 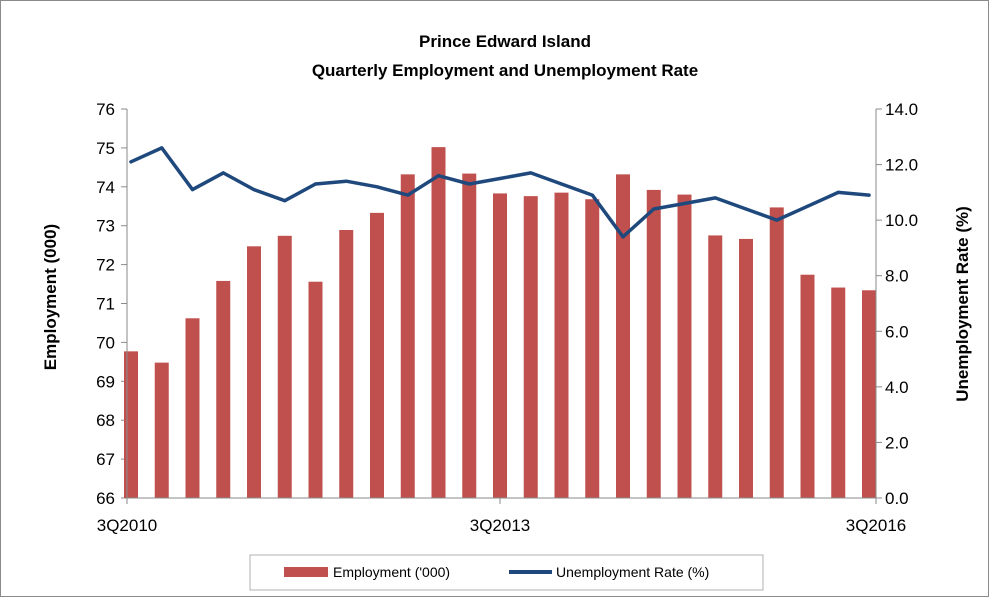 What do you see at coordinates (505, 41) in the screenshot?
I see `chart-title-line-1: Prince Edward Island` at bounding box center [505, 41].